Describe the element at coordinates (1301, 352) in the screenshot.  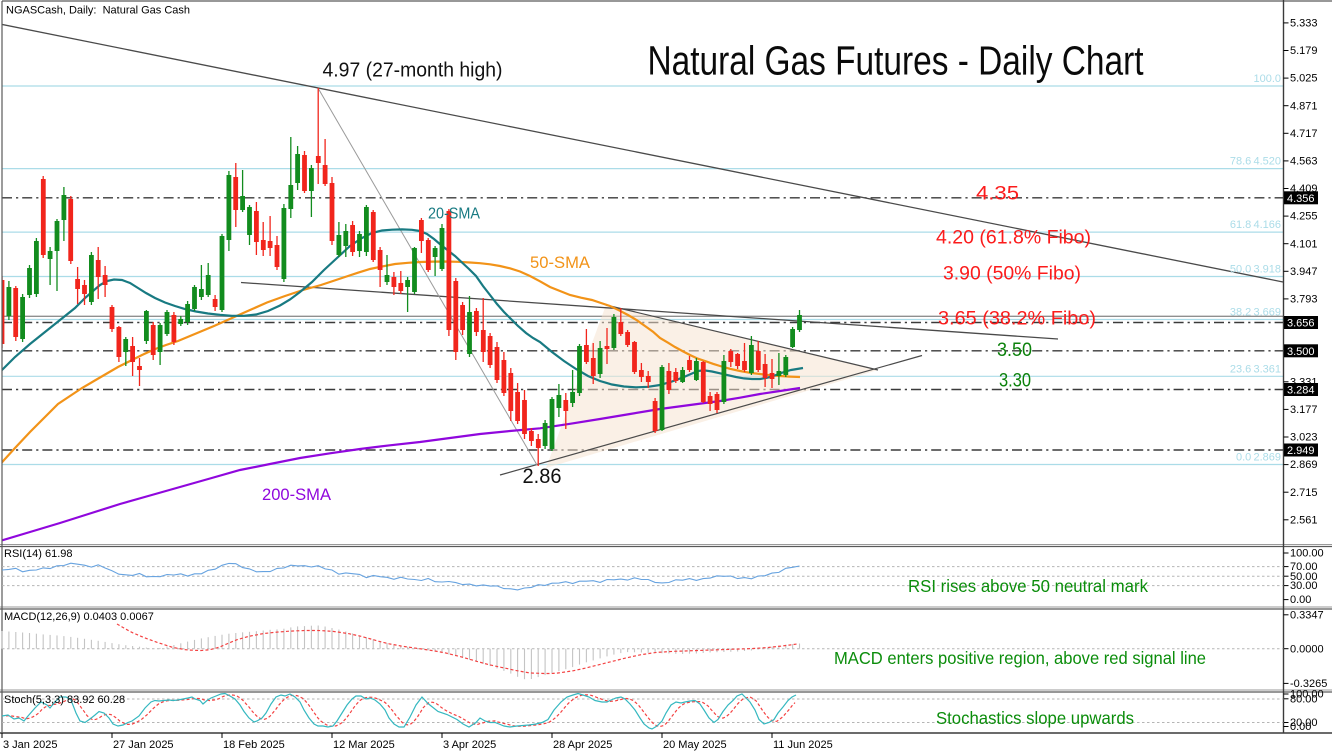
I see `svg-text: 3.500` at that location.